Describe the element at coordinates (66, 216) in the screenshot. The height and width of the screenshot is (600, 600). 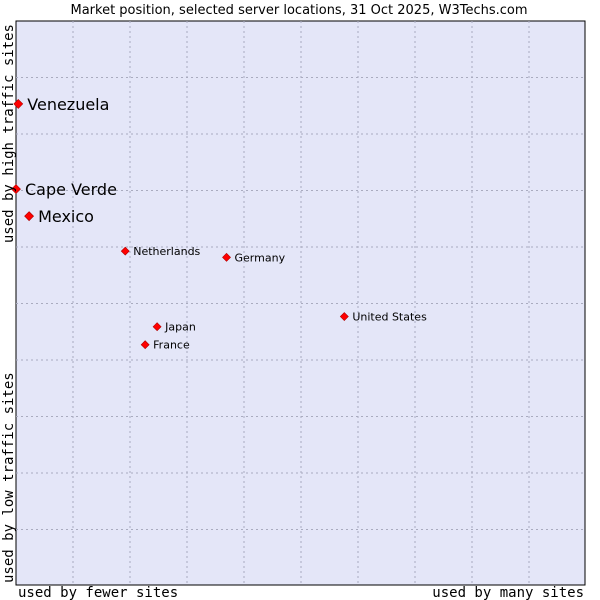
I see `point-label-mexico: Mexico` at that location.